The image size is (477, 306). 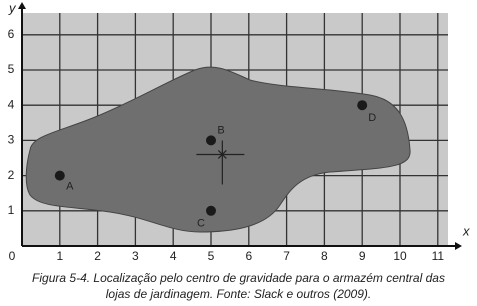 I want to click on y-axis-label: y, so click(x=12, y=7).